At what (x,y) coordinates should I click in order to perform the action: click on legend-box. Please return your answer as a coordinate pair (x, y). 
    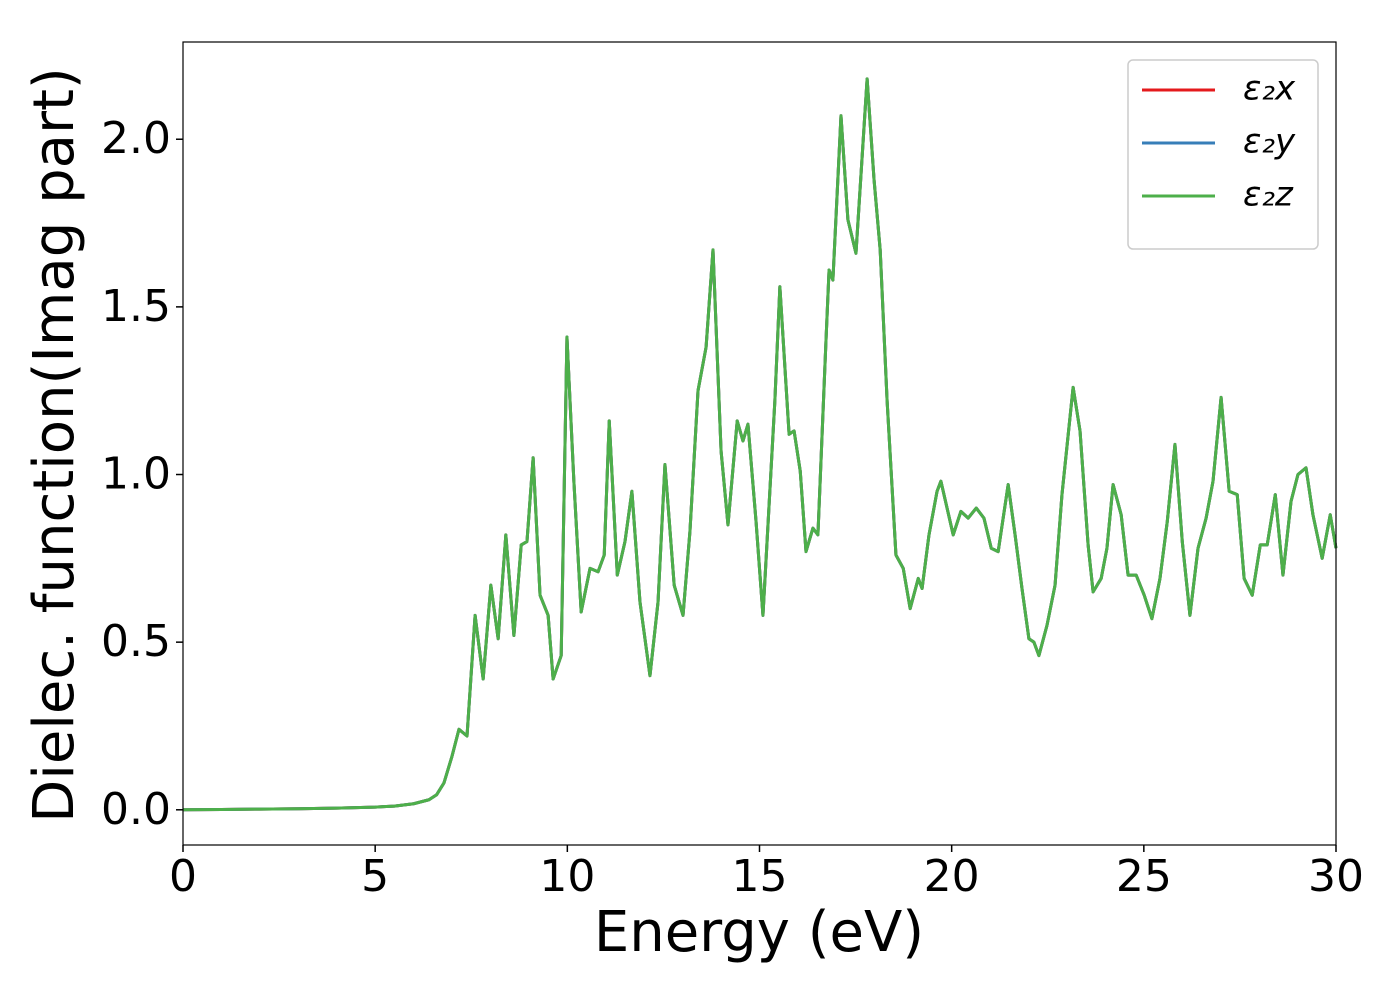
    Looking at the image, I should click on (1223, 154).